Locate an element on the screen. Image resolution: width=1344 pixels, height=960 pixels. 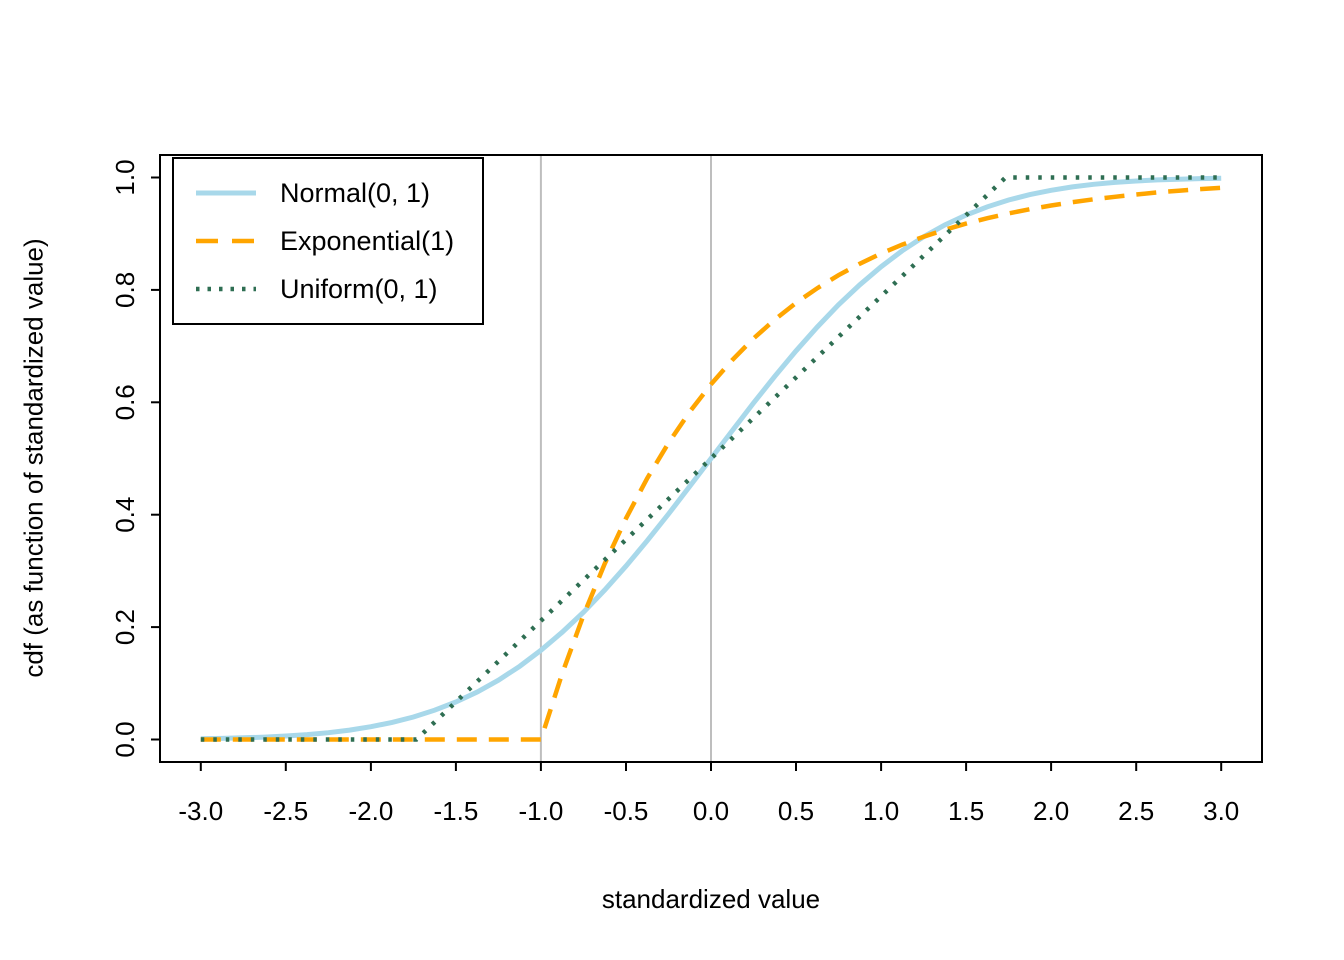
x-tick-label: -0.5 is located at coordinates (626, 811).